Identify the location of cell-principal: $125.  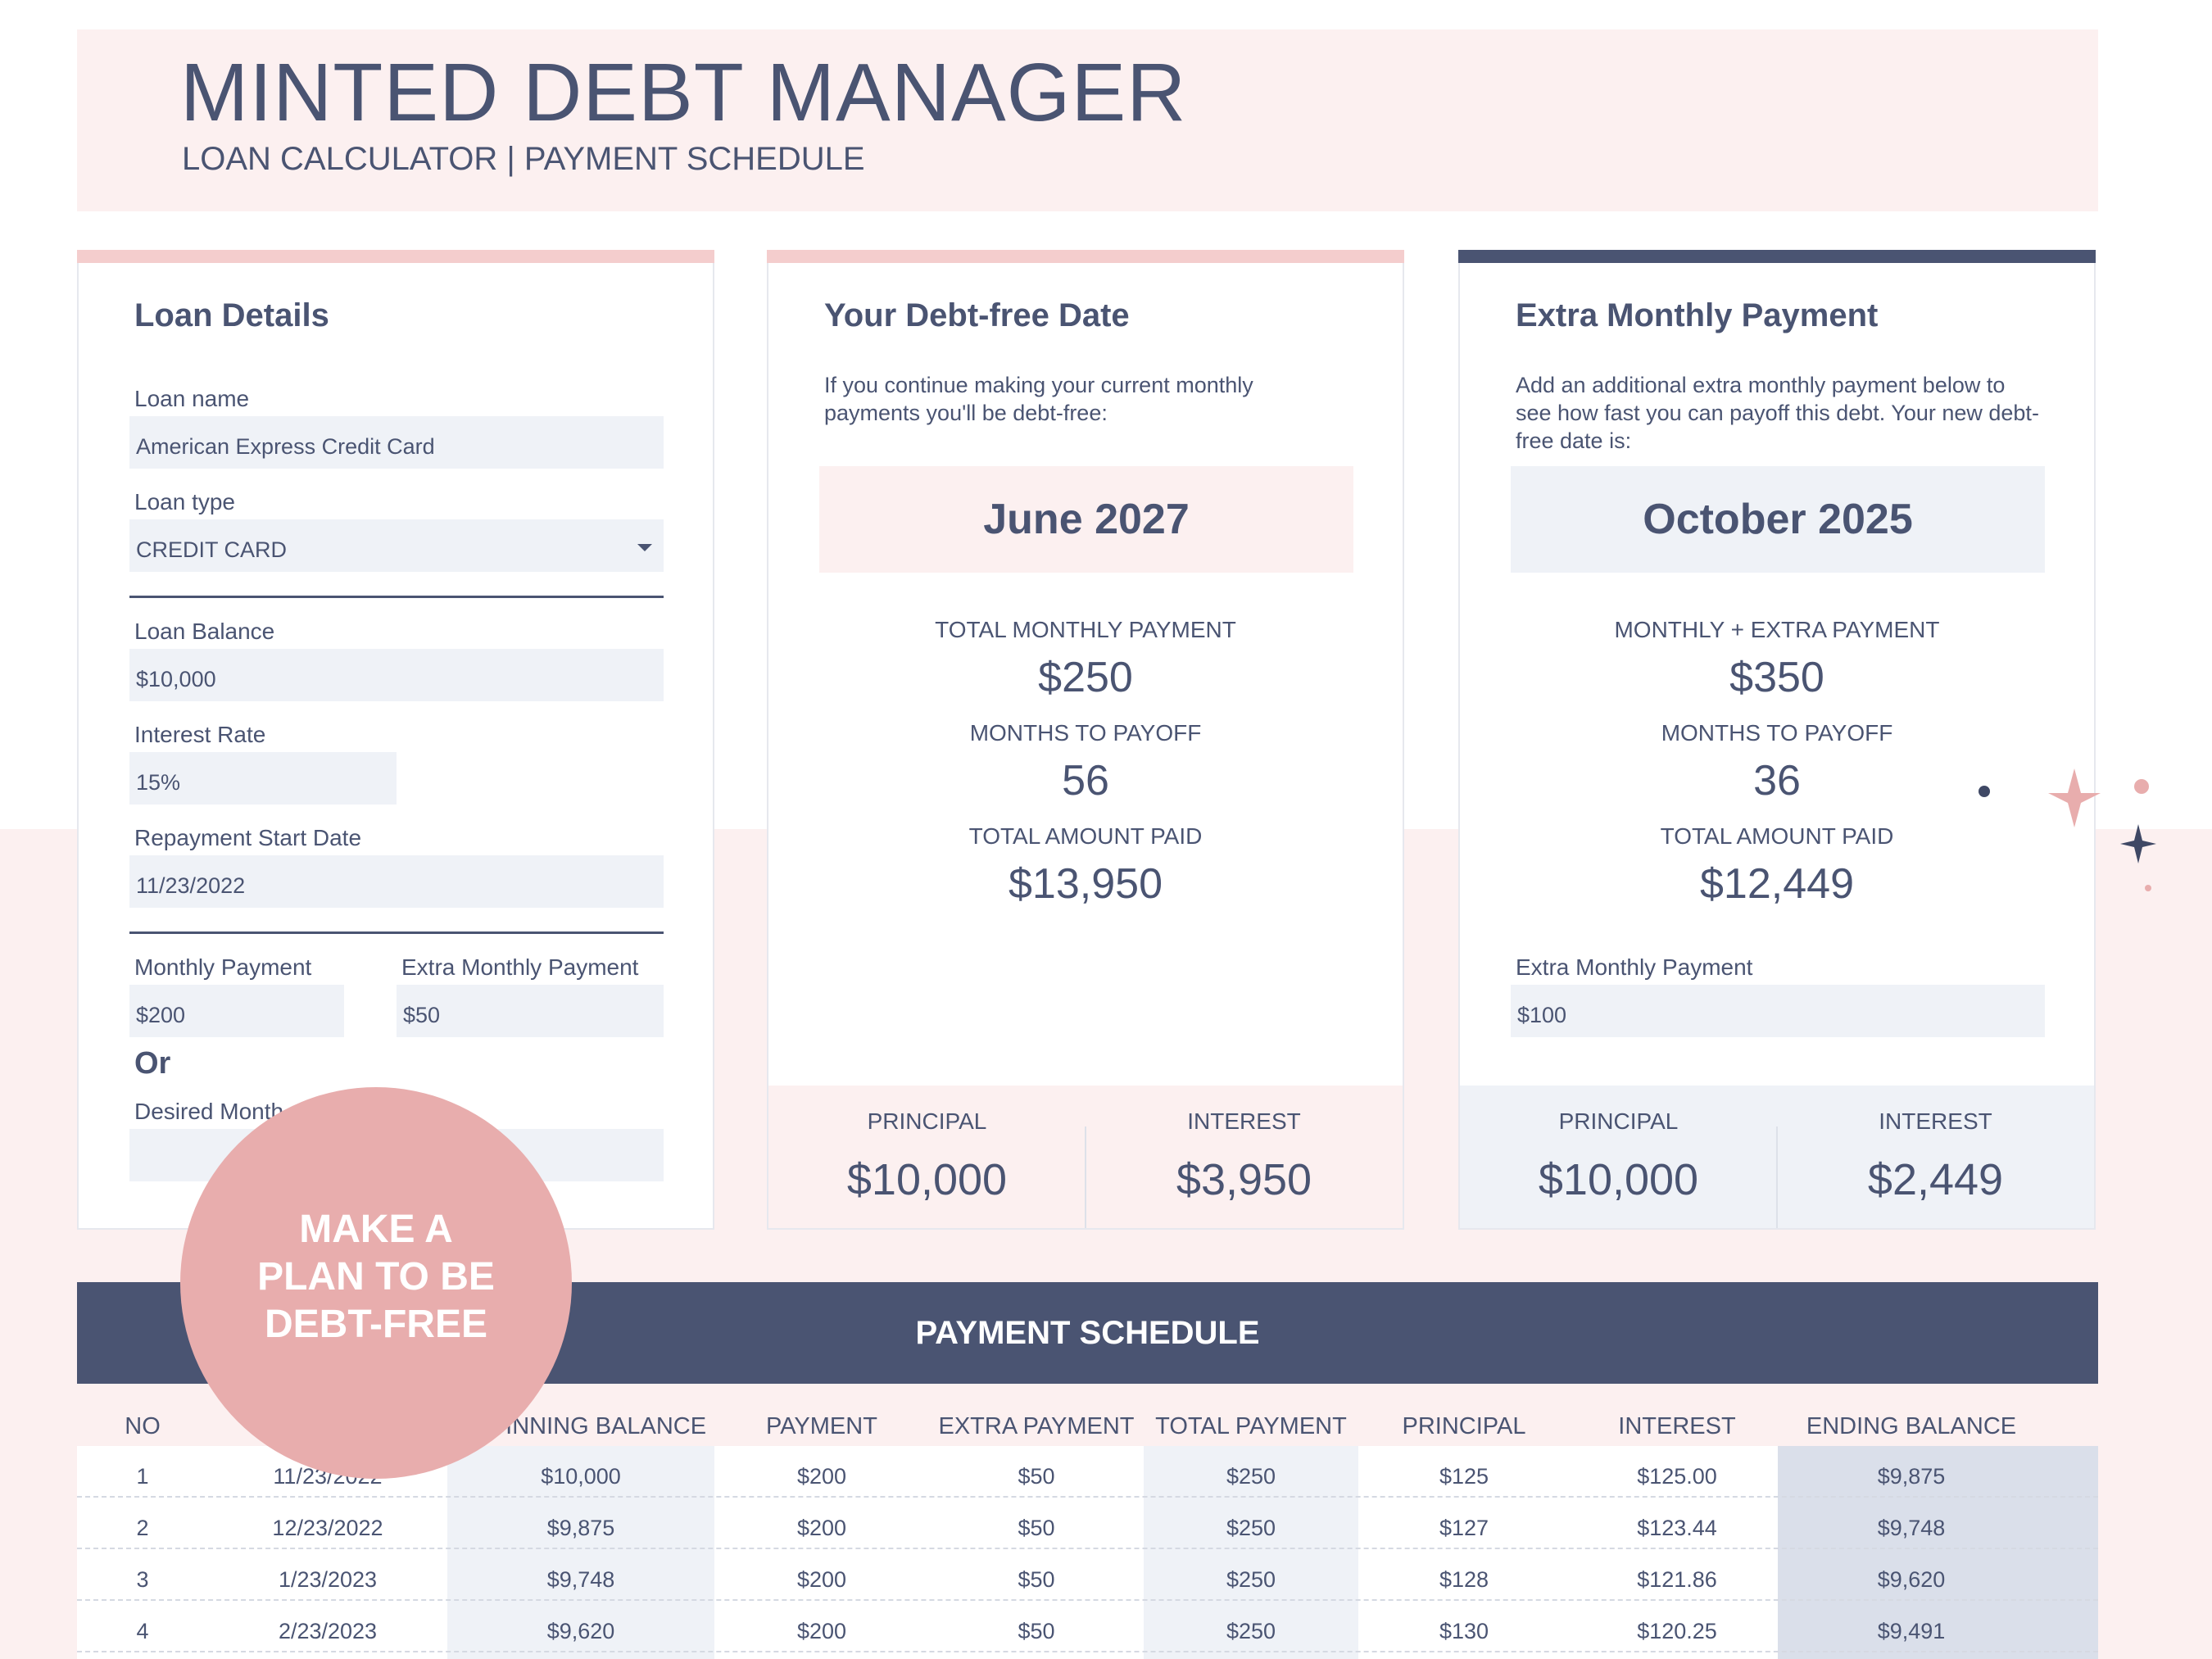
(1464, 1476).